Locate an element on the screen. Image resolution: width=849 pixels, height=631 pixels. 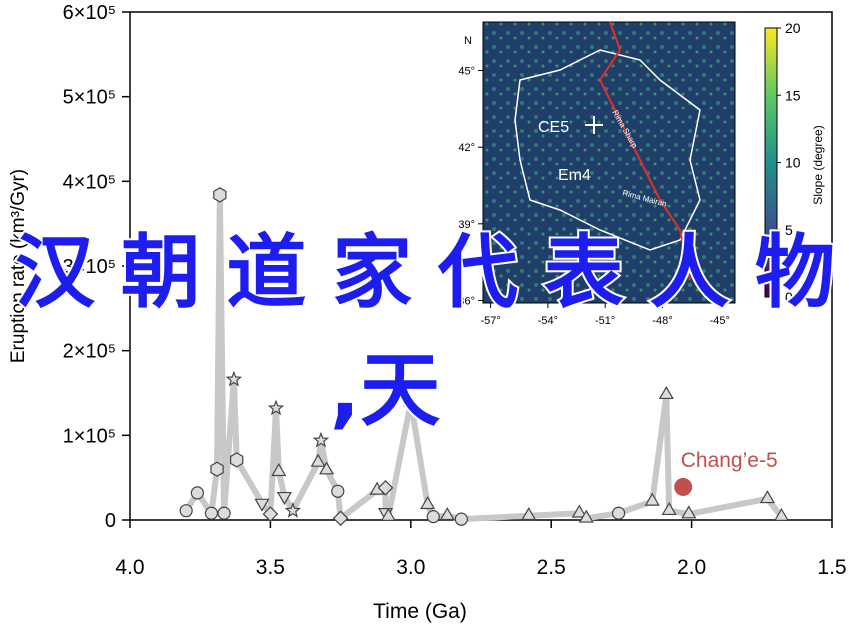
lon-tick-label: -51° is located at coordinates (605, 321).